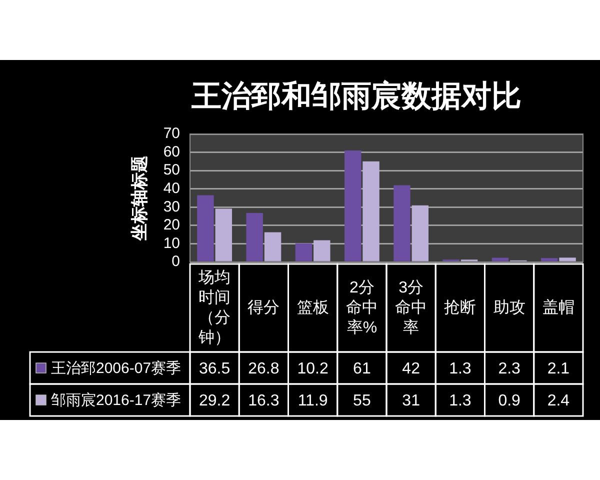  I want to click on data-label: 2.3, so click(509, 369).